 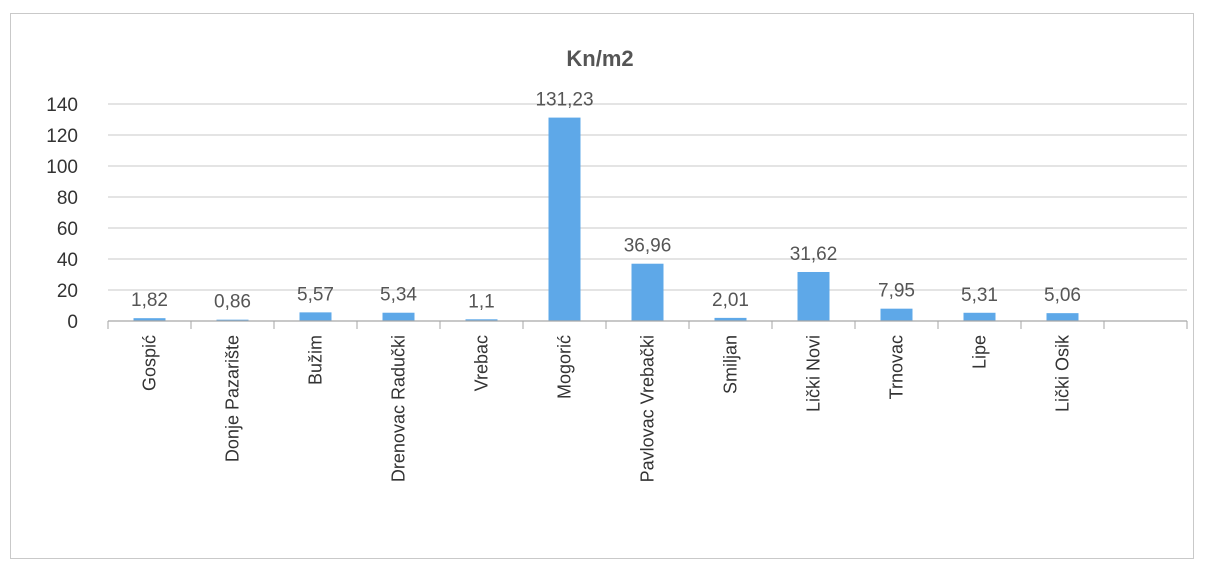 I want to click on x-tick-label: Pavlovac Vrebački, so click(x=648, y=408).